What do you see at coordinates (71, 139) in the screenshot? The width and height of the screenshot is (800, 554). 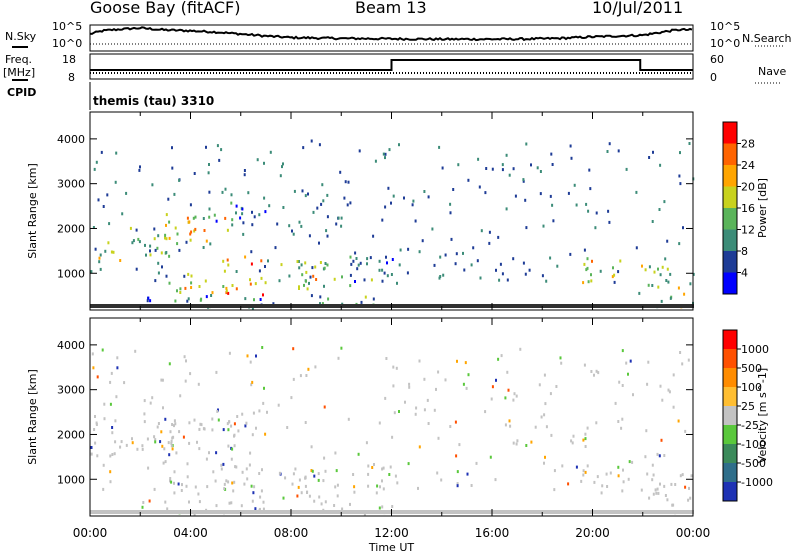 I see `y-tick-label: 4000` at bounding box center [71, 139].